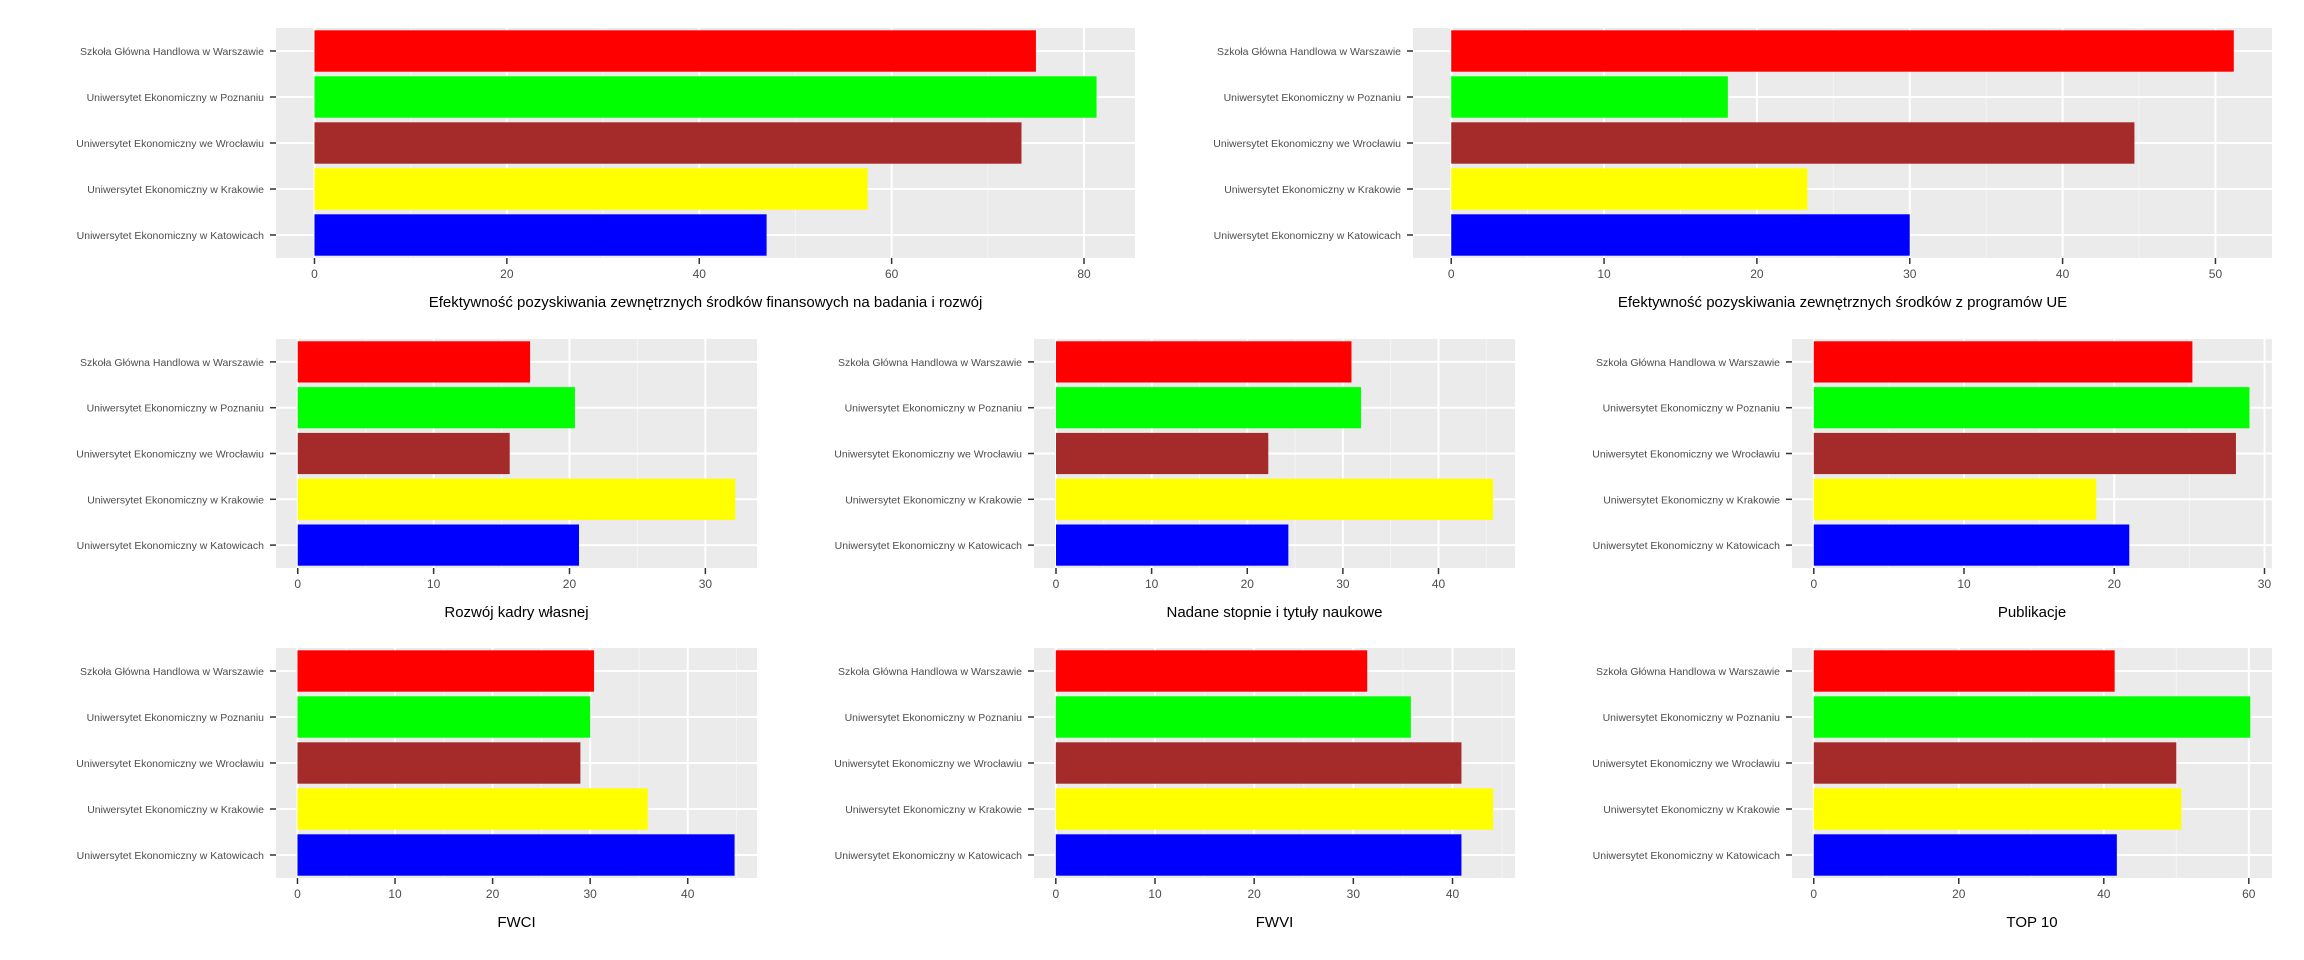  I want to click on x-axis-title: Nadane stopnie i tytuły naukowe, so click(1275, 612).